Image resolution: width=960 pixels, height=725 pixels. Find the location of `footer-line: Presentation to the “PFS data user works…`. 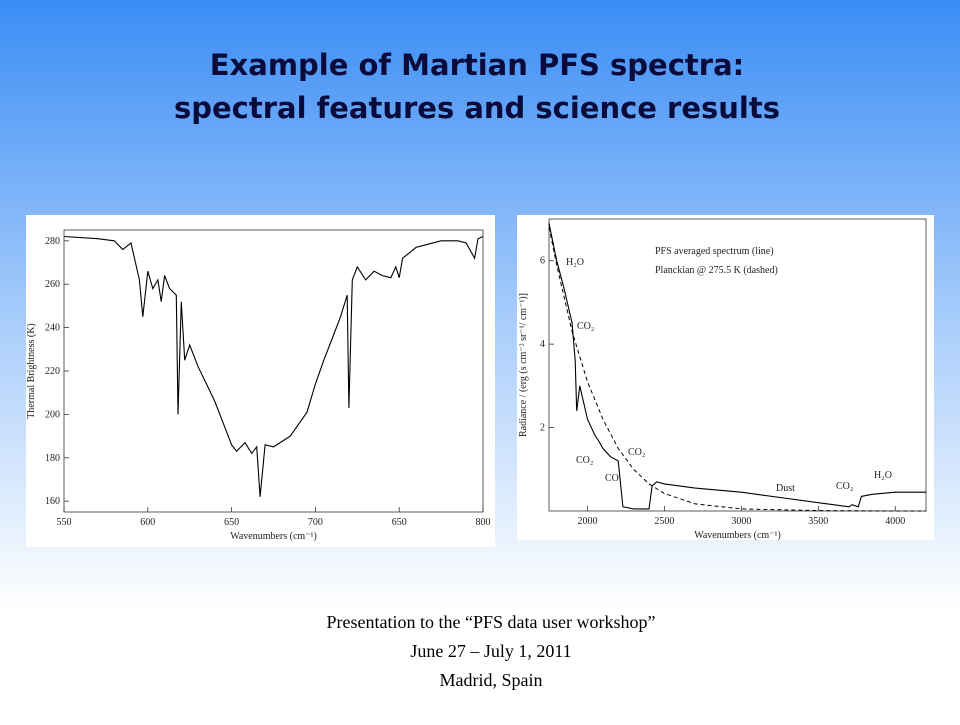

footer-line: Presentation to the “PFS data user works… is located at coordinates (491, 622).